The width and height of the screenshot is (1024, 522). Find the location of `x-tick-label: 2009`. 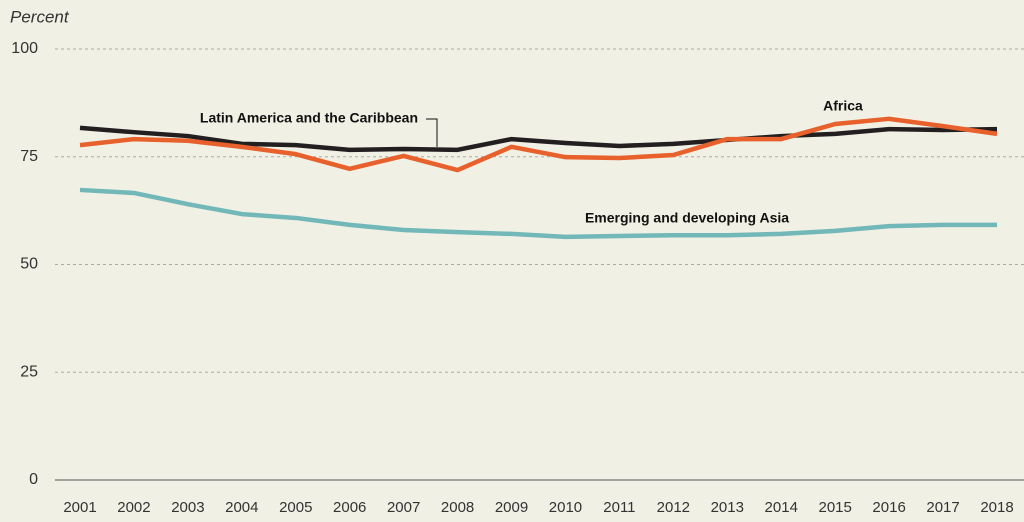

x-tick-label: 2009 is located at coordinates (511, 507).